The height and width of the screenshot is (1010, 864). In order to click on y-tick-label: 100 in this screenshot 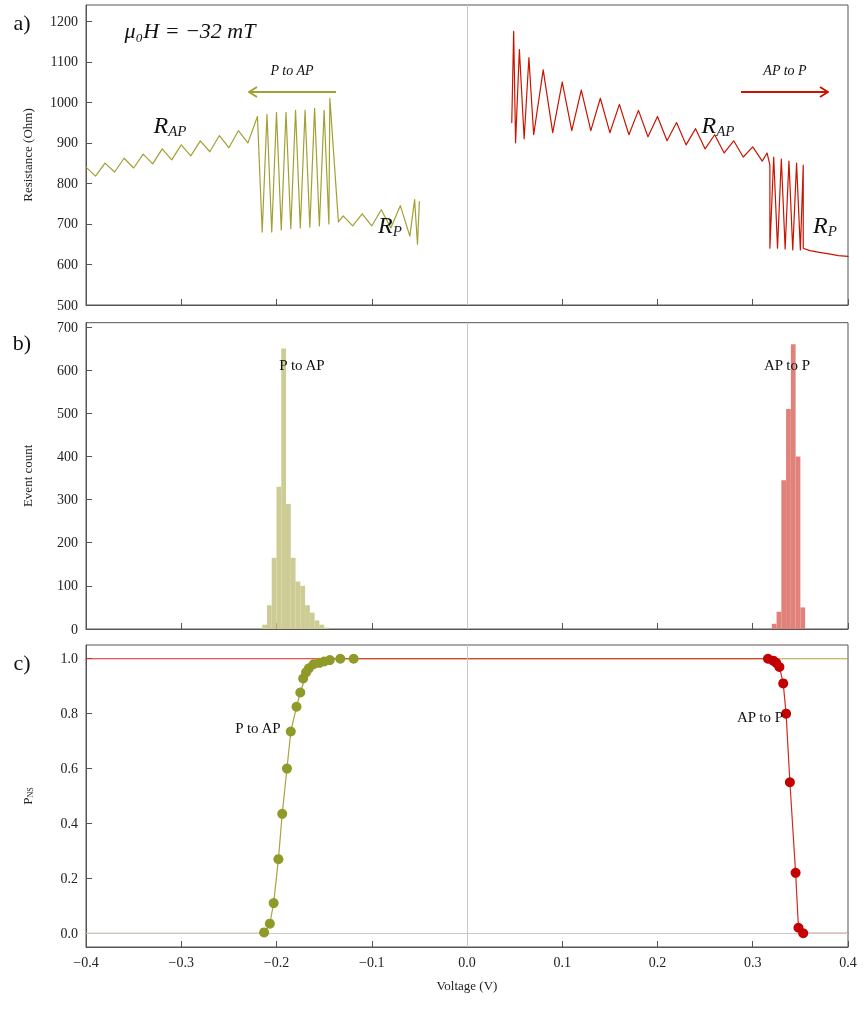, I will do `click(67, 586)`.